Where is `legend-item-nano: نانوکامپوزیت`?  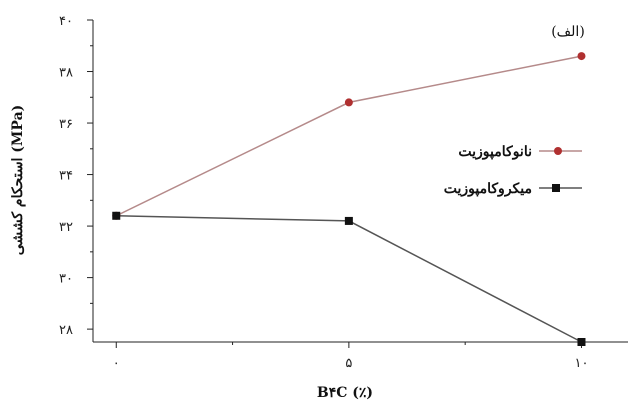
legend-item-nano: نانوکامپوزیت is located at coordinates (520, 152).